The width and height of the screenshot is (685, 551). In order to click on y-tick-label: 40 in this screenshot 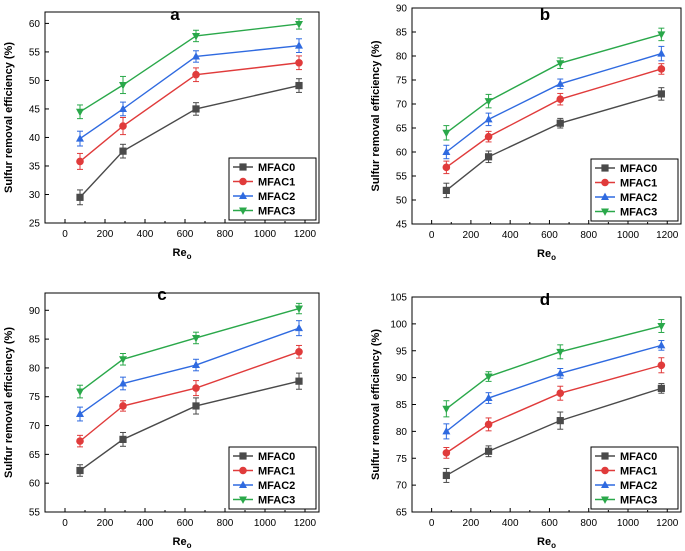, I will do `click(35, 138)`.